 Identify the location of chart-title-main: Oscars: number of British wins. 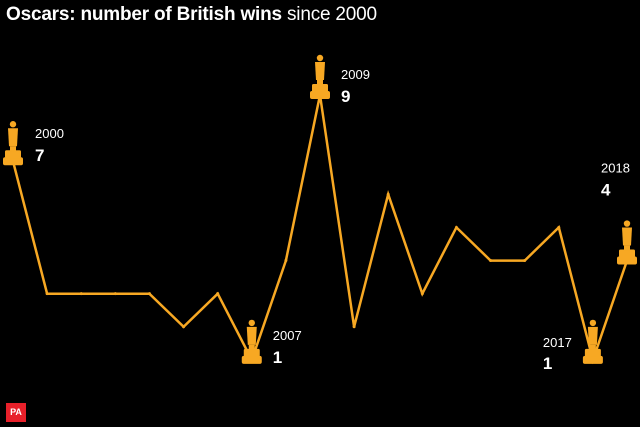
(144, 14).